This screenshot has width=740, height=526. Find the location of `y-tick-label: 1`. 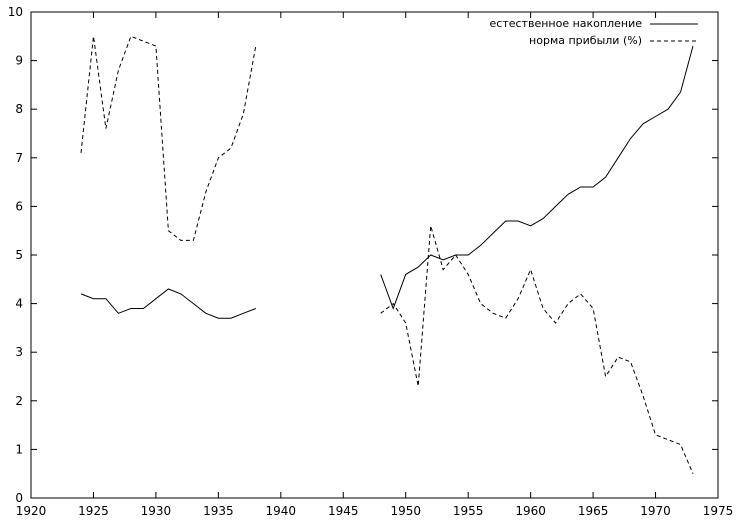

y-tick-label: 1 is located at coordinates (19, 449).